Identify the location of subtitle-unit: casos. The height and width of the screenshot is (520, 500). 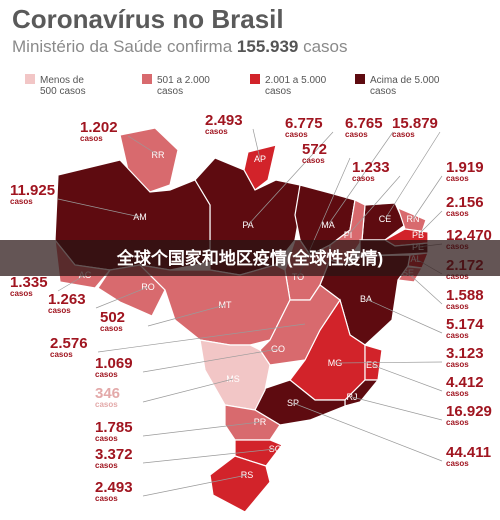
(325, 46).